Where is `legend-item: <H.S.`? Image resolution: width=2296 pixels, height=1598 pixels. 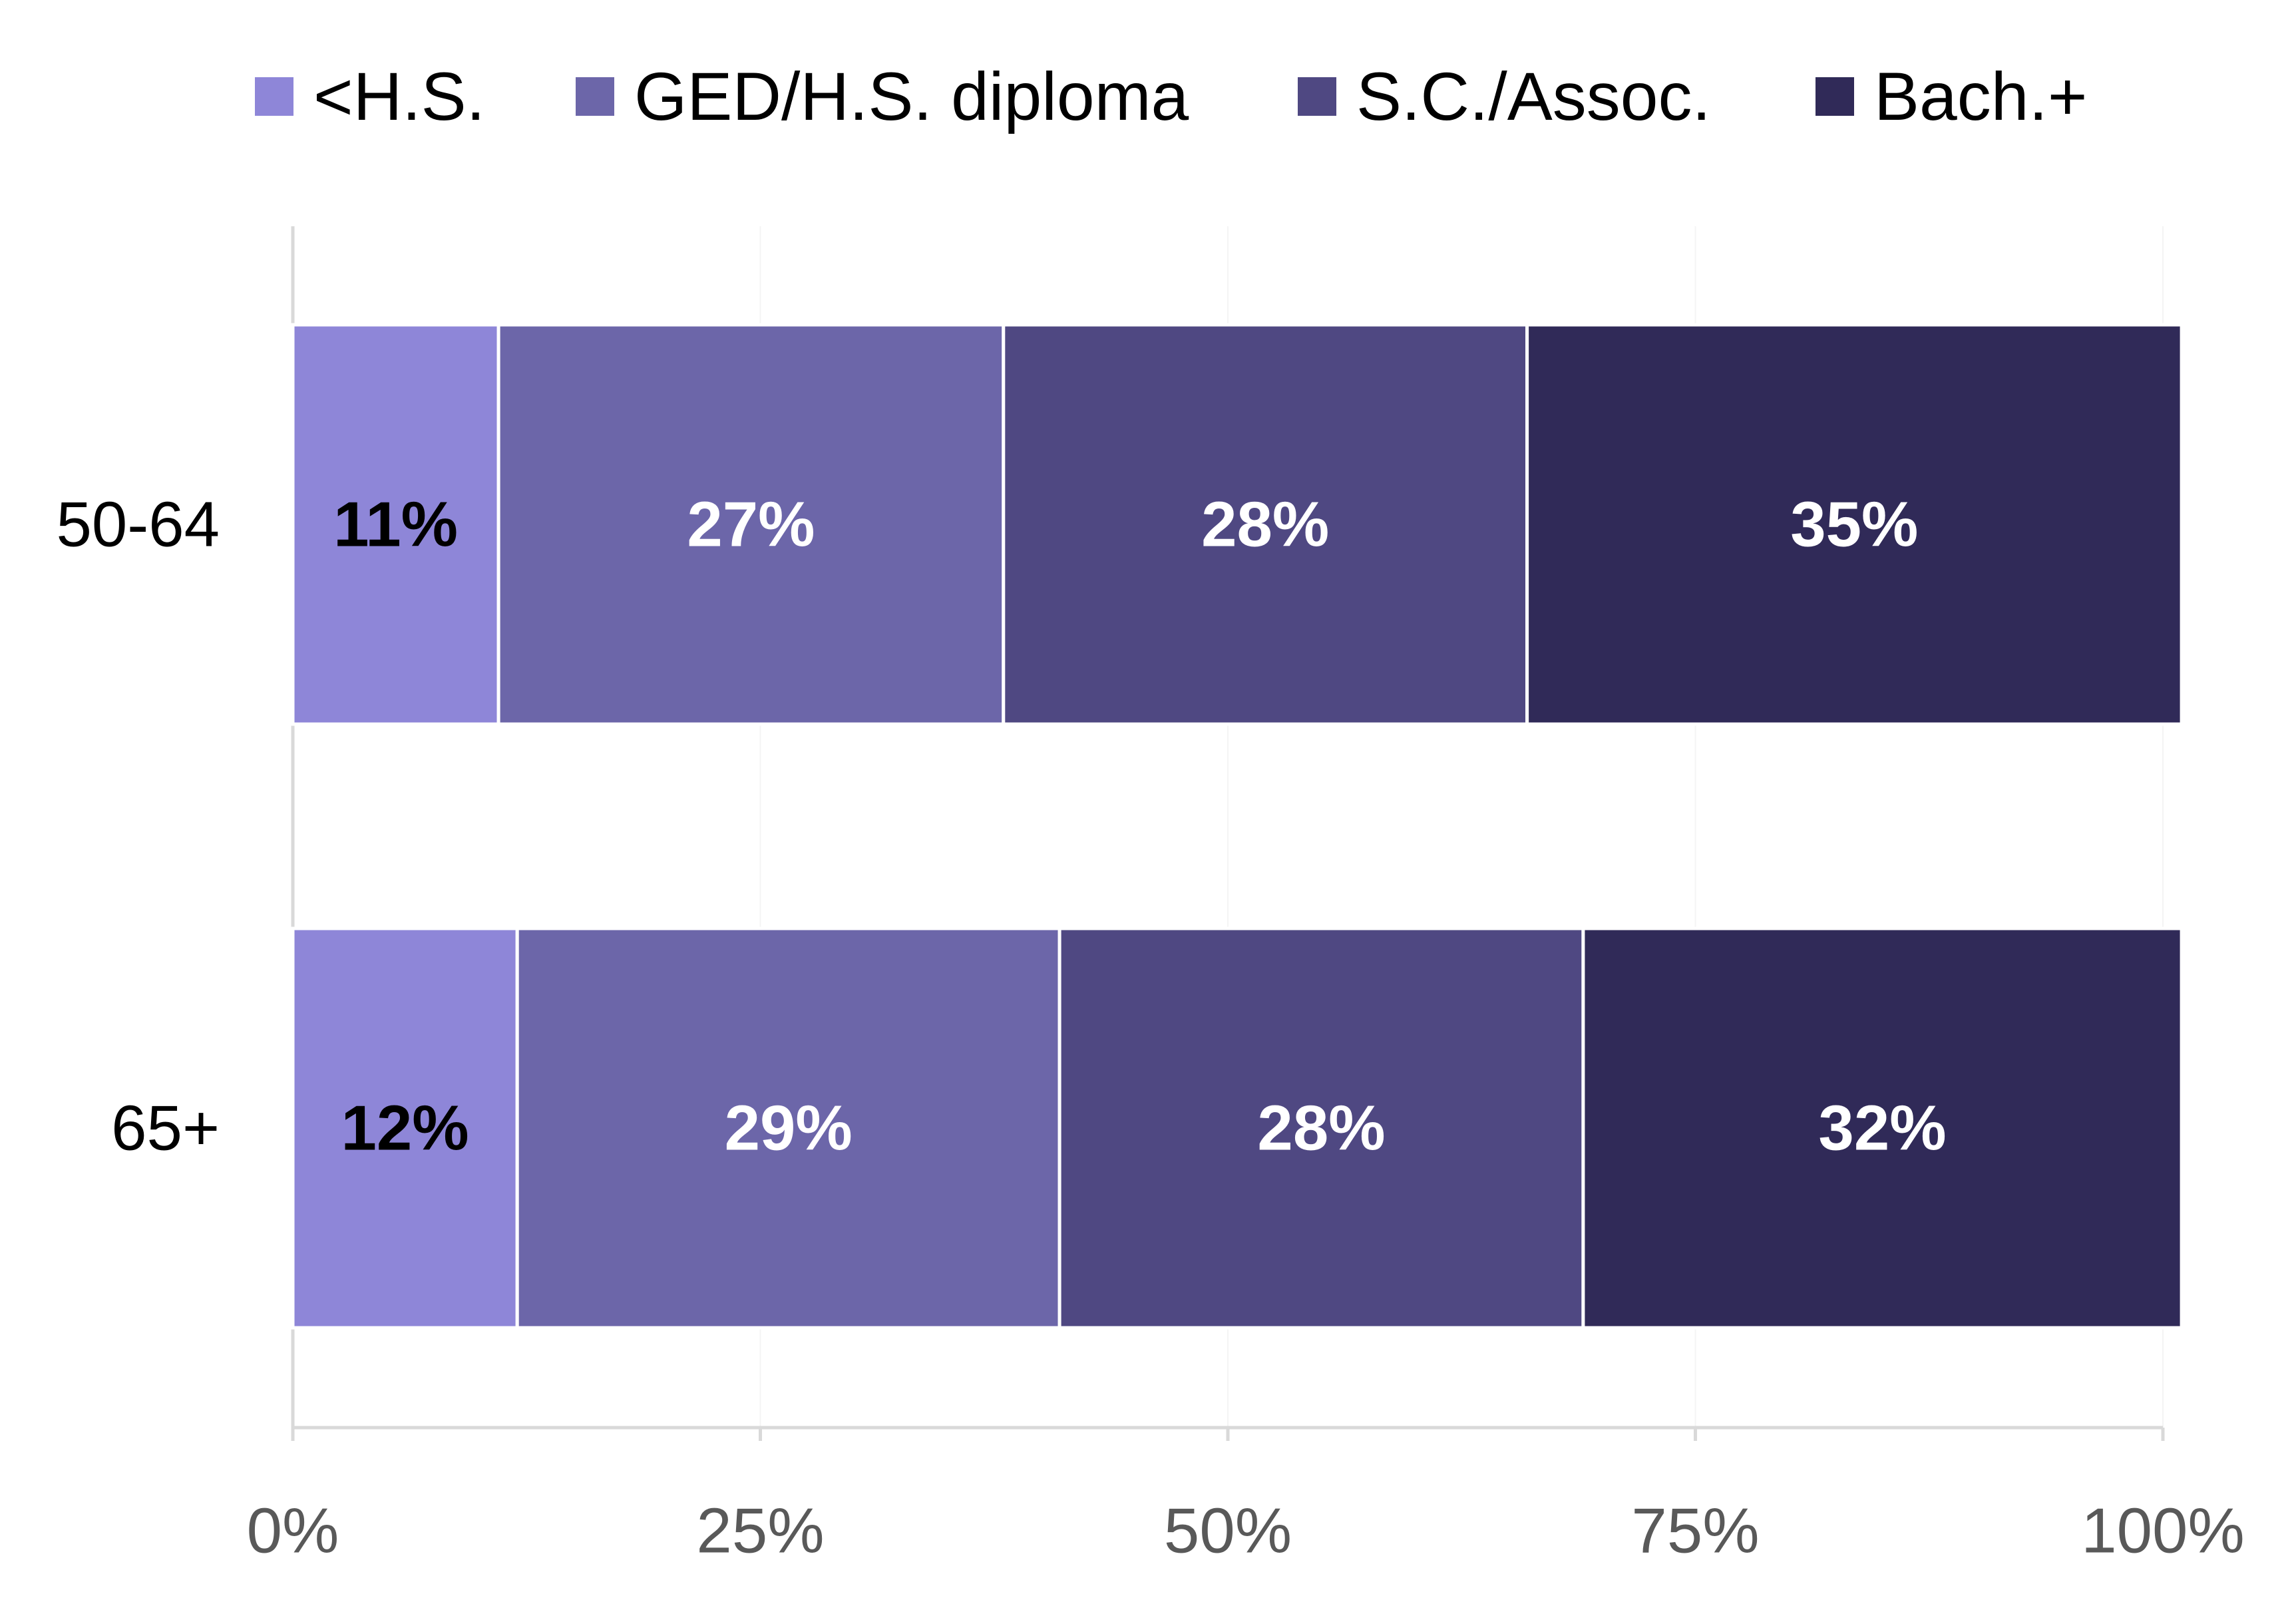 legend-item: <H.S. is located at coordinates (370, 96).